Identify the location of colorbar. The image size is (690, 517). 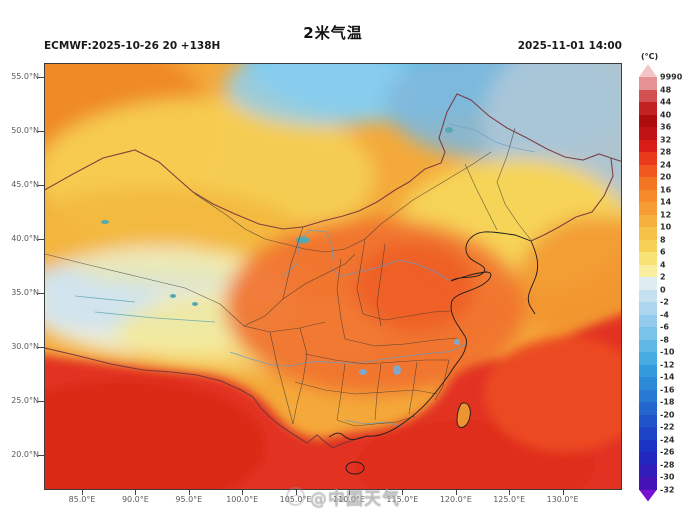
(648, 283).